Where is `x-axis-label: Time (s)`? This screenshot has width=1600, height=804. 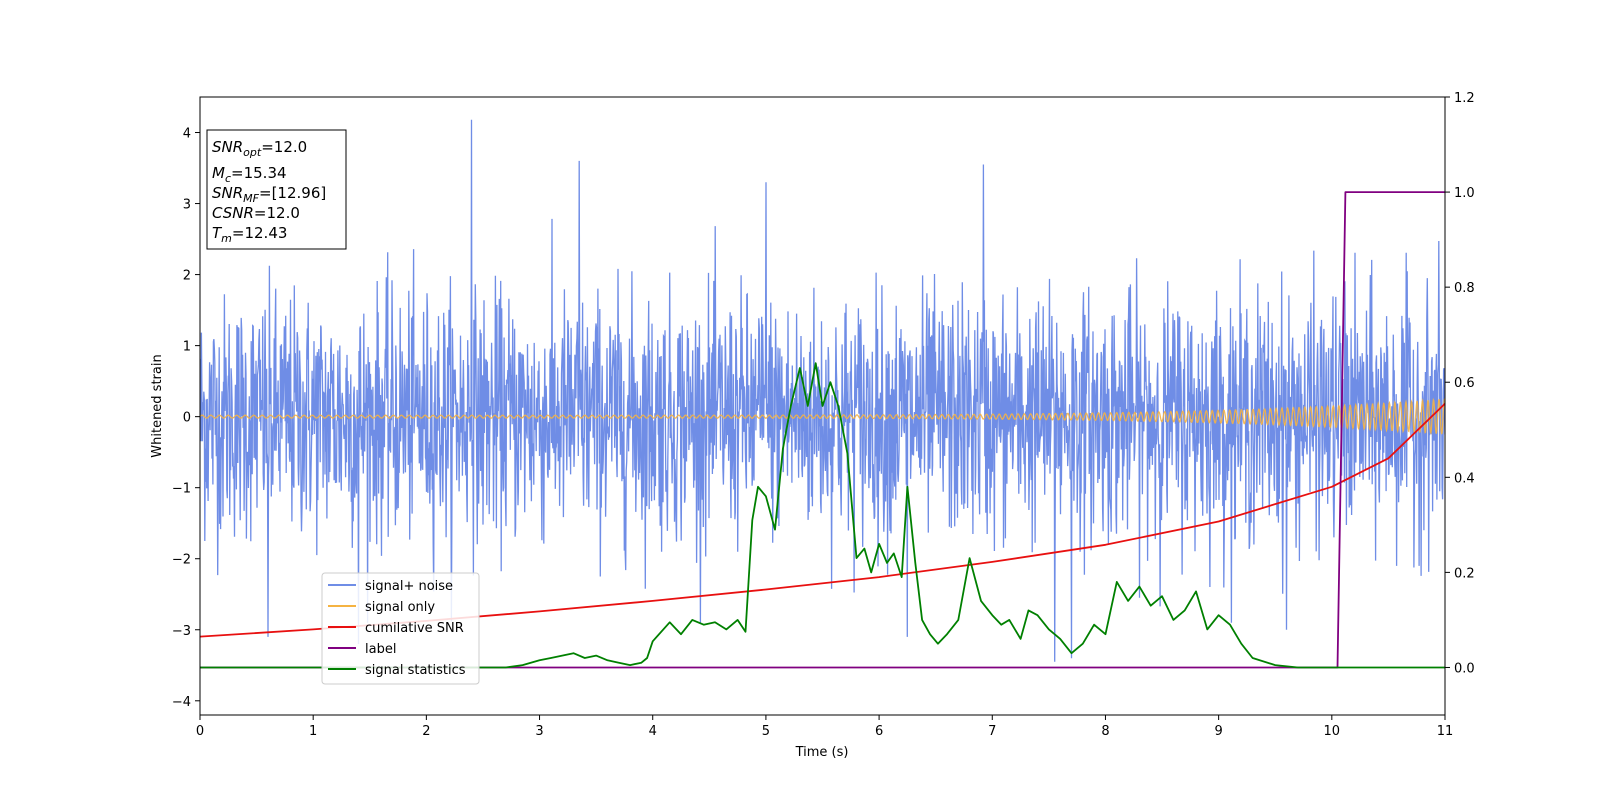
x-axis-label: Time (s) is located at coordinates (822, 752).